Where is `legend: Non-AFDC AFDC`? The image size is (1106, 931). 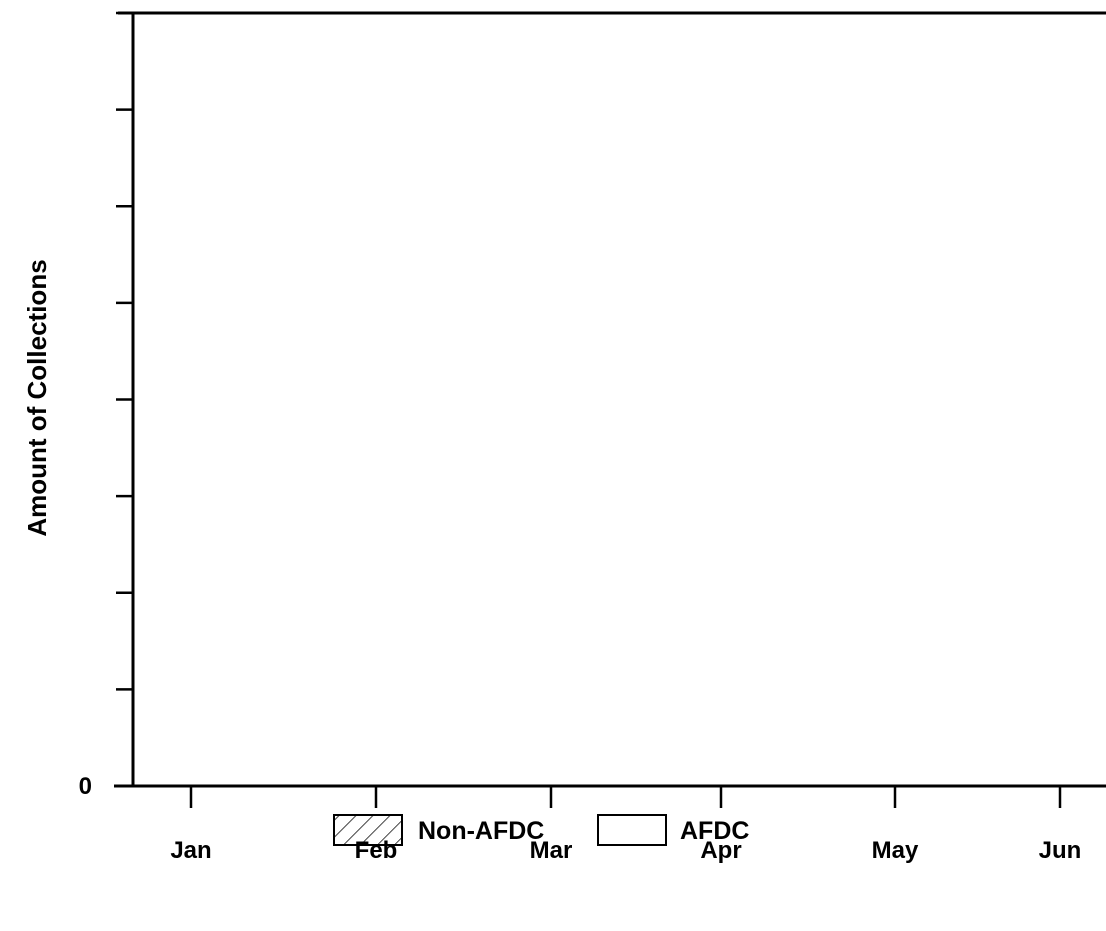 legend: Non-AFDC AFDC is located at coordinates (541, 830).